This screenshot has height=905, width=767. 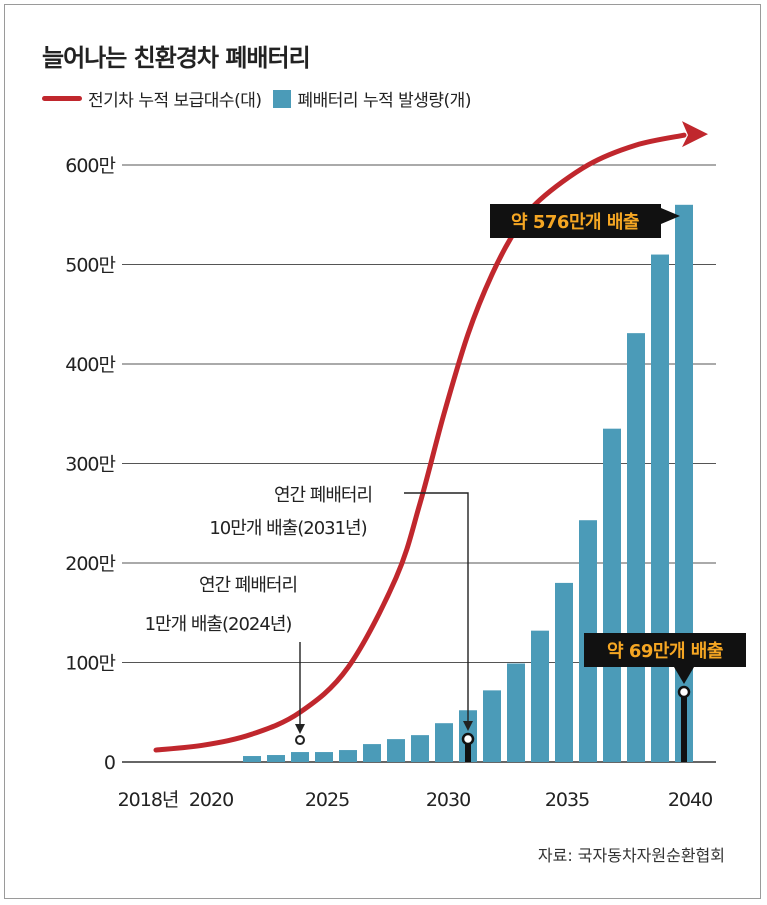 What do you see at coordinates (670, 216) in the screenshot?
I see `callout-576-pointer` at bounding box center [670, 216].